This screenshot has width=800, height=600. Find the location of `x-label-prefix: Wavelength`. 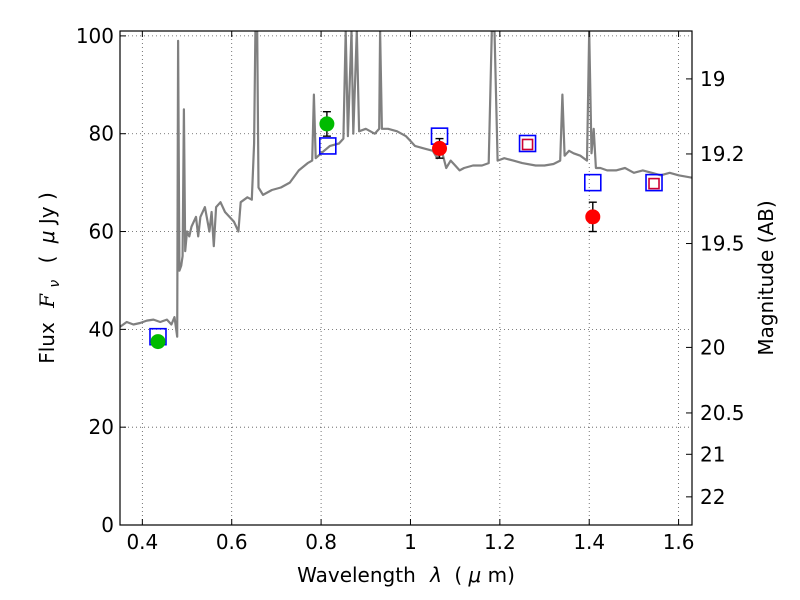

x-label-prefix: Wavelength is located at coordinates (356, 575).